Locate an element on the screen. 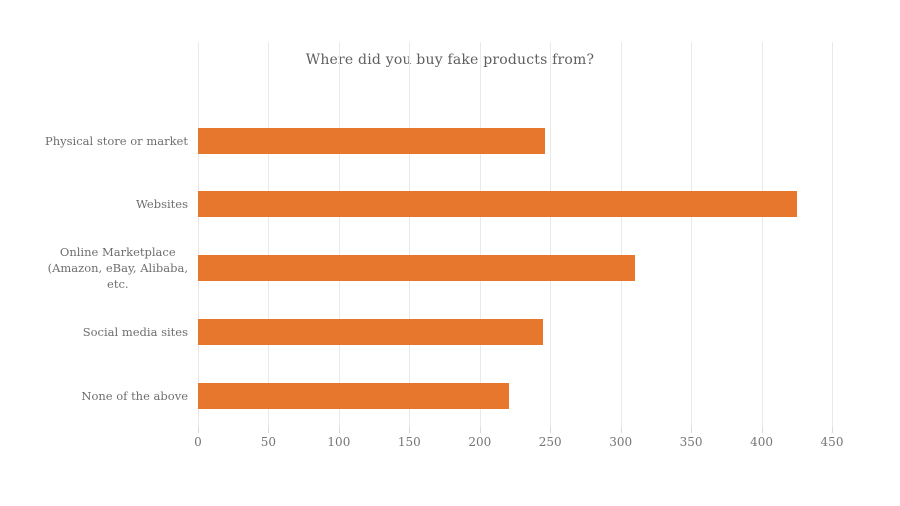  x-axis-tick-label: 450 is located at coordinates (832, 442).